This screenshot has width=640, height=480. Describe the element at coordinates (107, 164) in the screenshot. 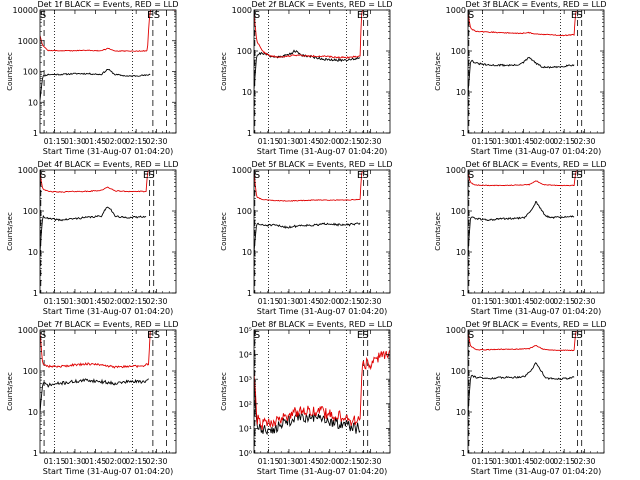

I see `chart-title: Det 4f BLACK = Events, RED = LLD` at that location.